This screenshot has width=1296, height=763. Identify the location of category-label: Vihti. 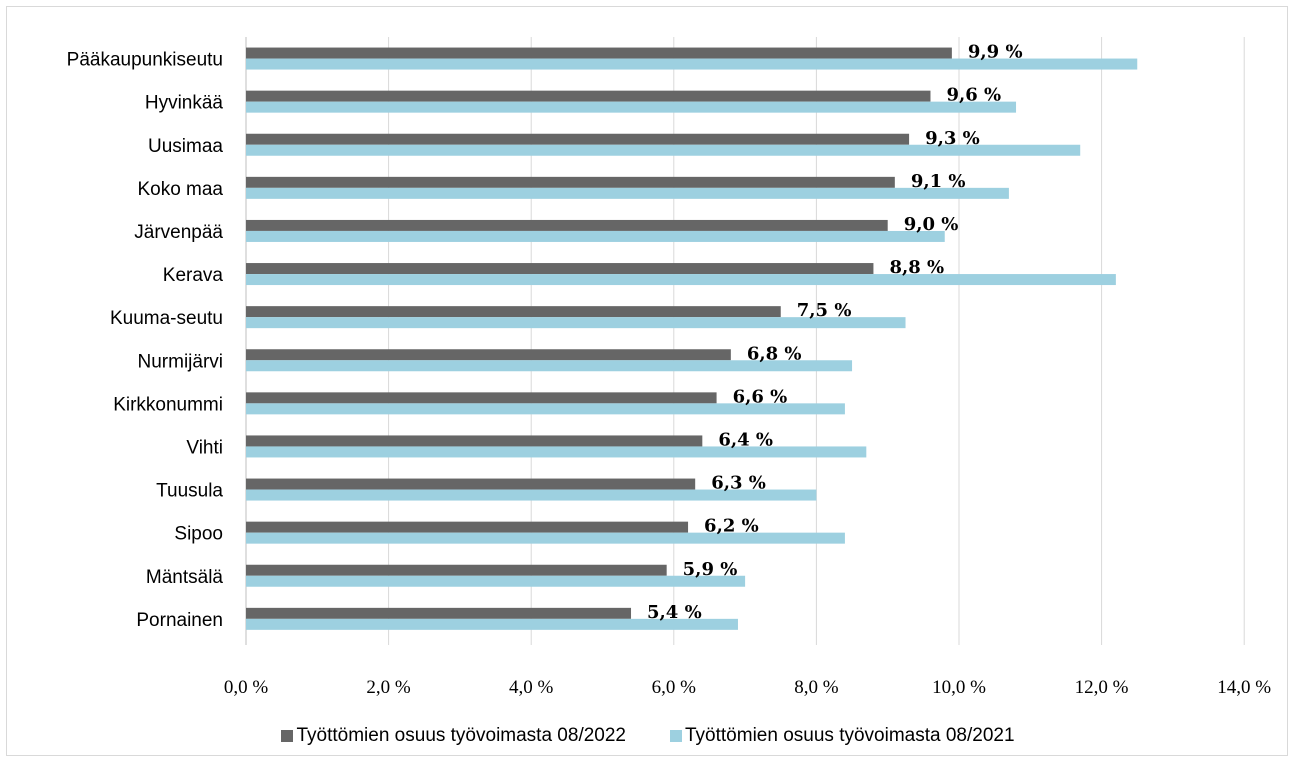
(204, 447).